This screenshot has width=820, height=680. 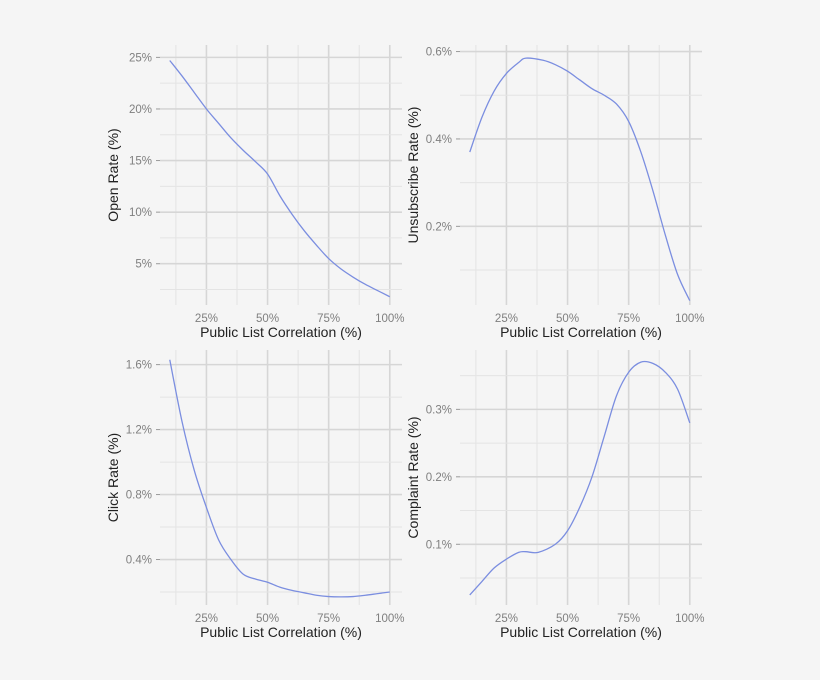 What do you see at coordinates (439, 410) in the screenshot?
I see `y-tick-label: 0.3%` at bounding box center [439, 410].